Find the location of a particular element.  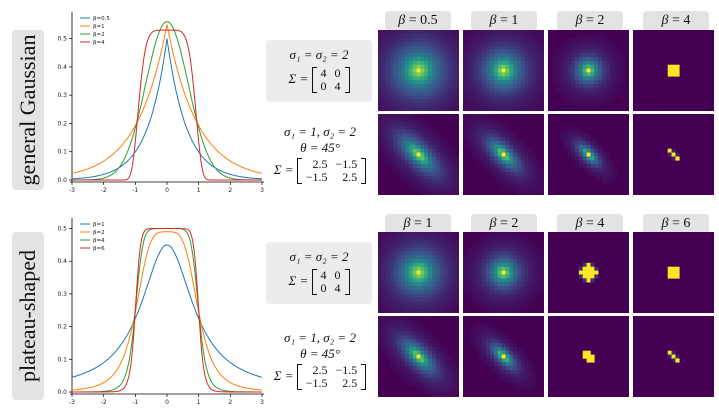

beta-label: β = 0.5 is located at coordinates (418, 21).